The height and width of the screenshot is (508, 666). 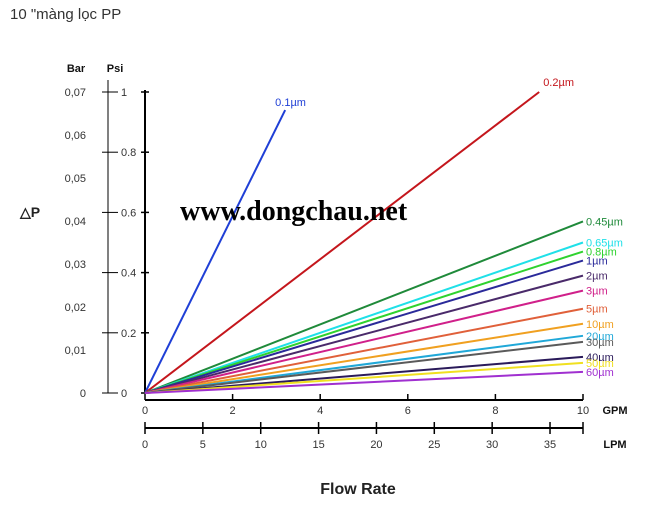 I want to click on x-tick-label-lpm: 0, so click(x=145, y=445).